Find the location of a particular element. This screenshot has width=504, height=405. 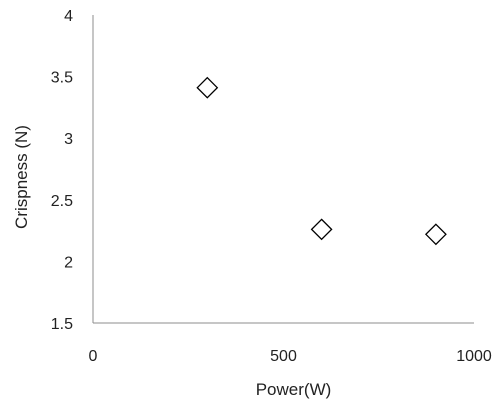

y-tick-label: 3 is located at coordinates (68, 139).